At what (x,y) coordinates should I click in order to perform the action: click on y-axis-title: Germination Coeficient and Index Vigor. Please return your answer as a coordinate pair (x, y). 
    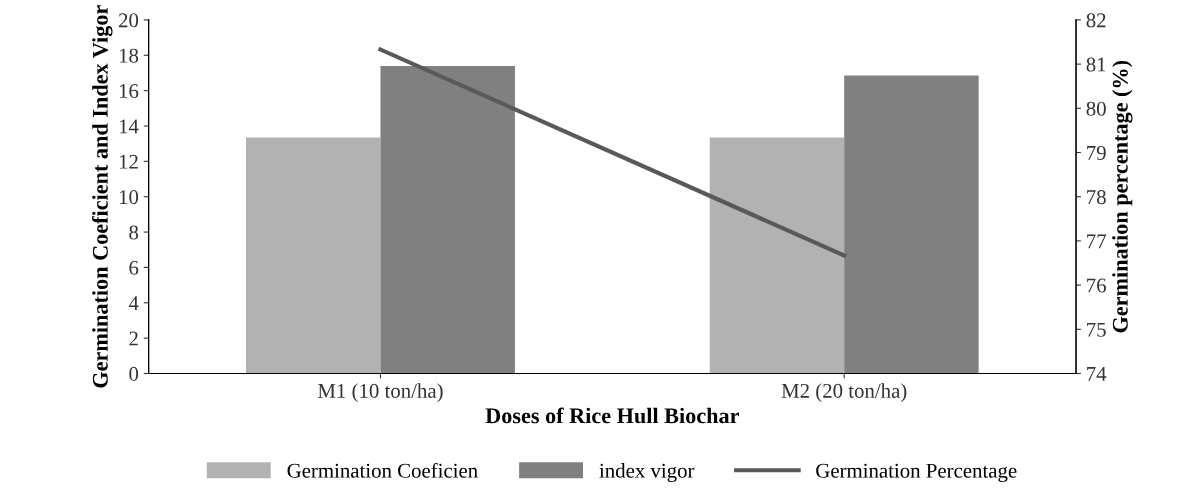
    Looking at the image, I should click on (102, 196).